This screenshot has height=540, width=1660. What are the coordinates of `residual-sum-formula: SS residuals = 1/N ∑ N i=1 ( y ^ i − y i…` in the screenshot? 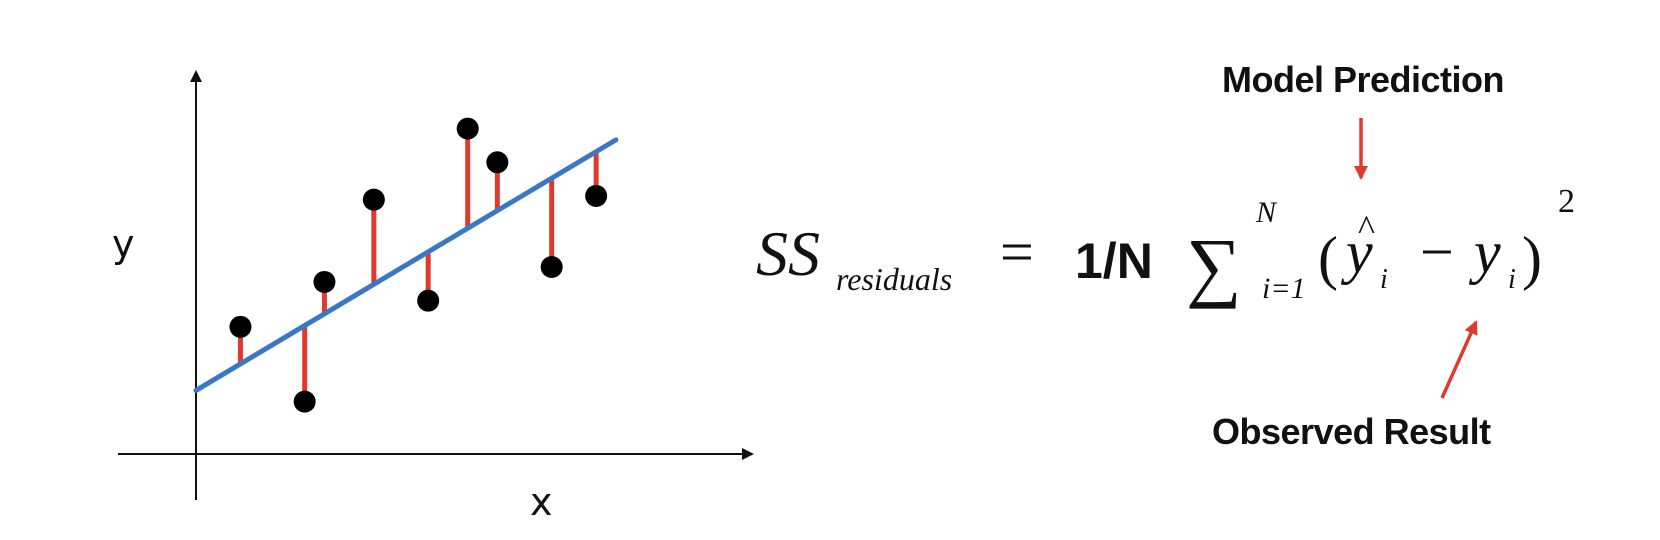 It's located at (1165, 246).